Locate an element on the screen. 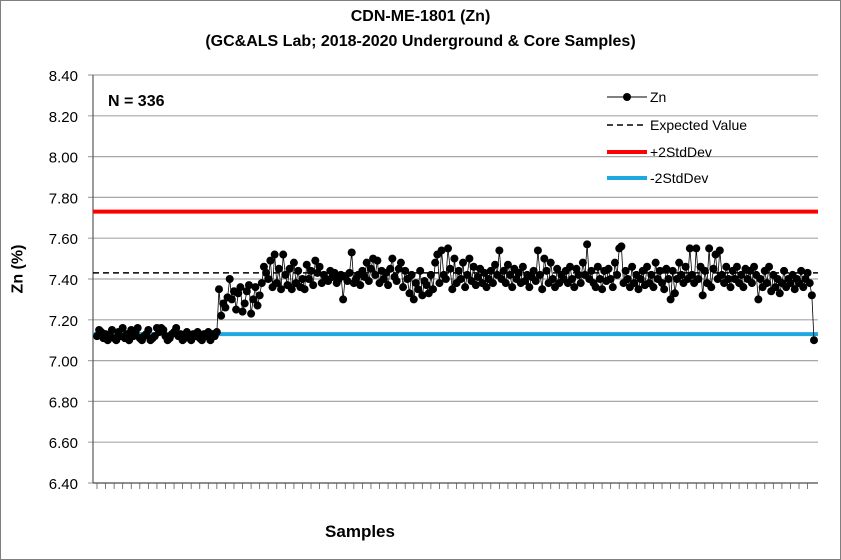 This screenshot has width=841, height=560. y-tick-label: 6.80 is located at coordinates (63, 402).